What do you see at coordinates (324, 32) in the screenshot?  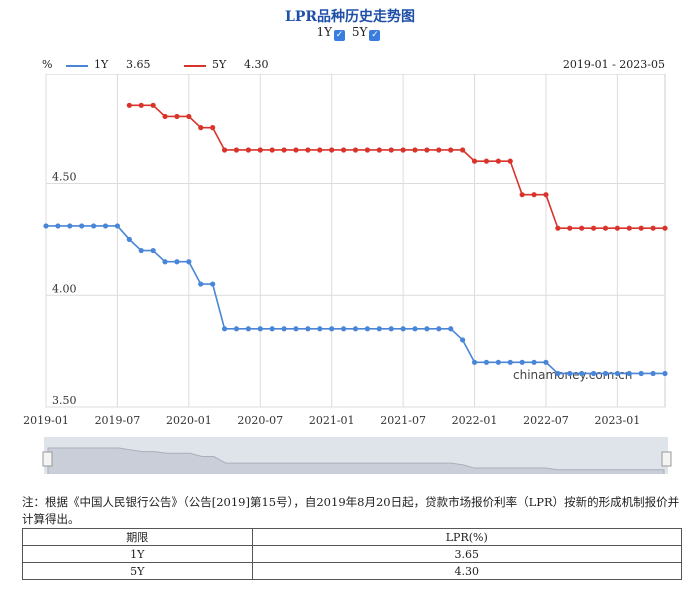 I see `toggle-1y-label: 1Y` at bounding box center [324, 32].